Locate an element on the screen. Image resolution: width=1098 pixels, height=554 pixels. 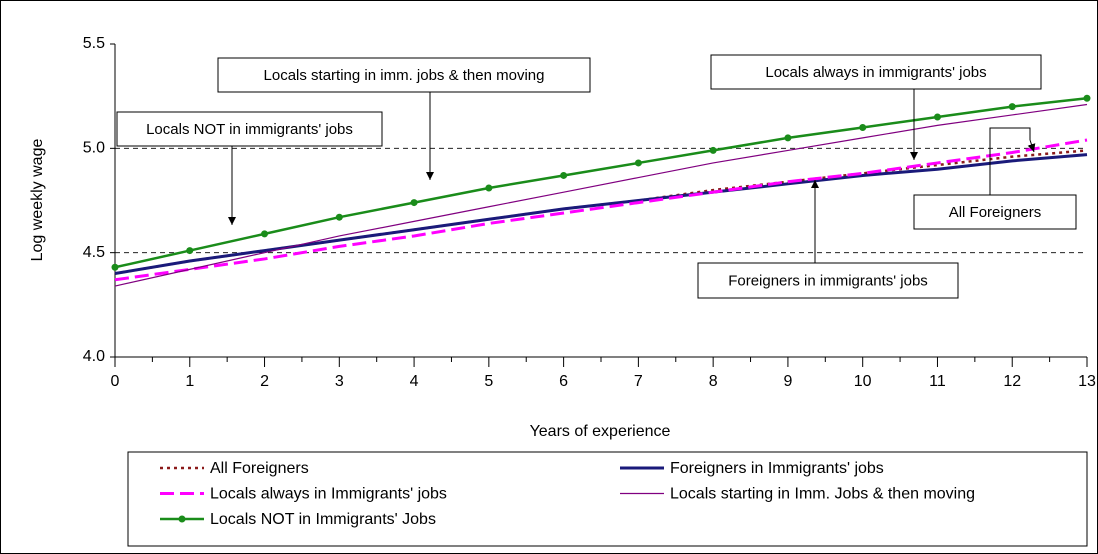
legend-label: Locals NOT in Immigrants' Jobs is located at coordinates (323, 519).